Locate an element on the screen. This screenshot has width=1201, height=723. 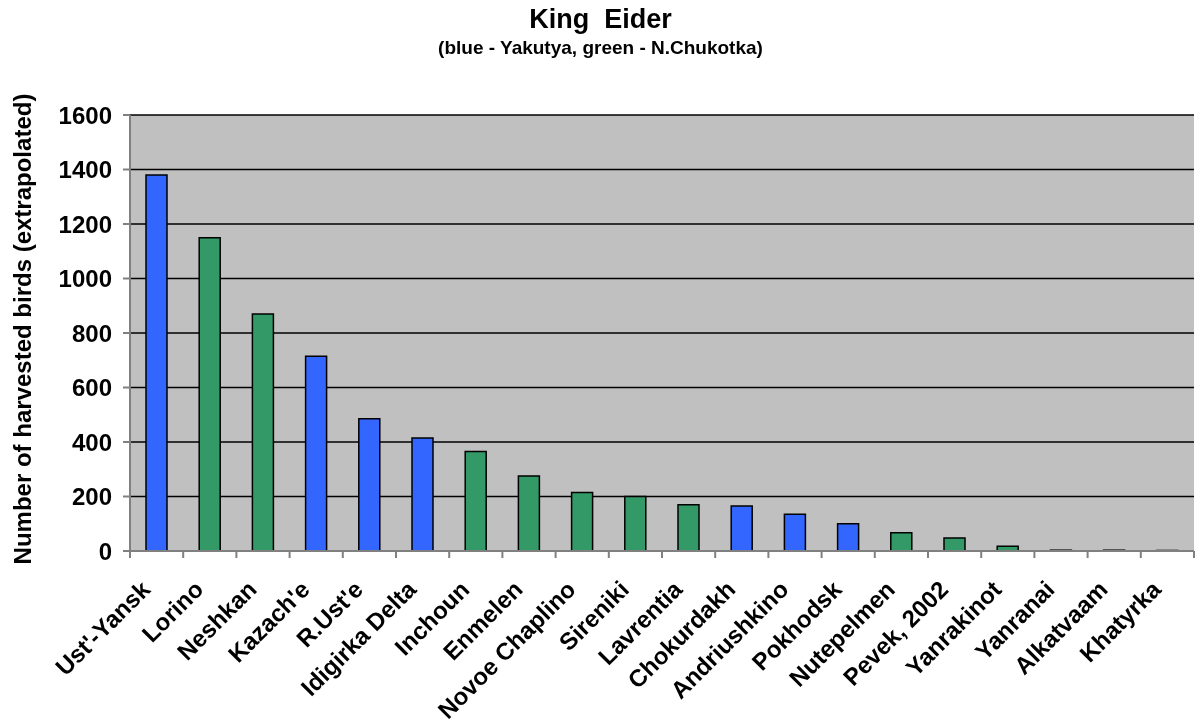
chart-subtitle: (blue - Yakutya, green - N.Chukotka) is located at coordinates (600, 48).